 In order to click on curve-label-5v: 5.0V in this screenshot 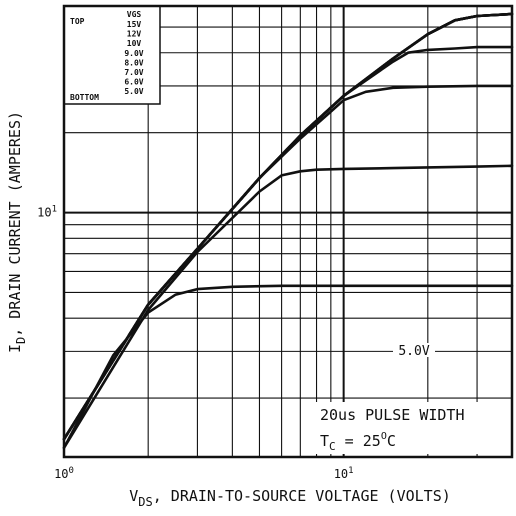, I will do `click(413, 351)`.